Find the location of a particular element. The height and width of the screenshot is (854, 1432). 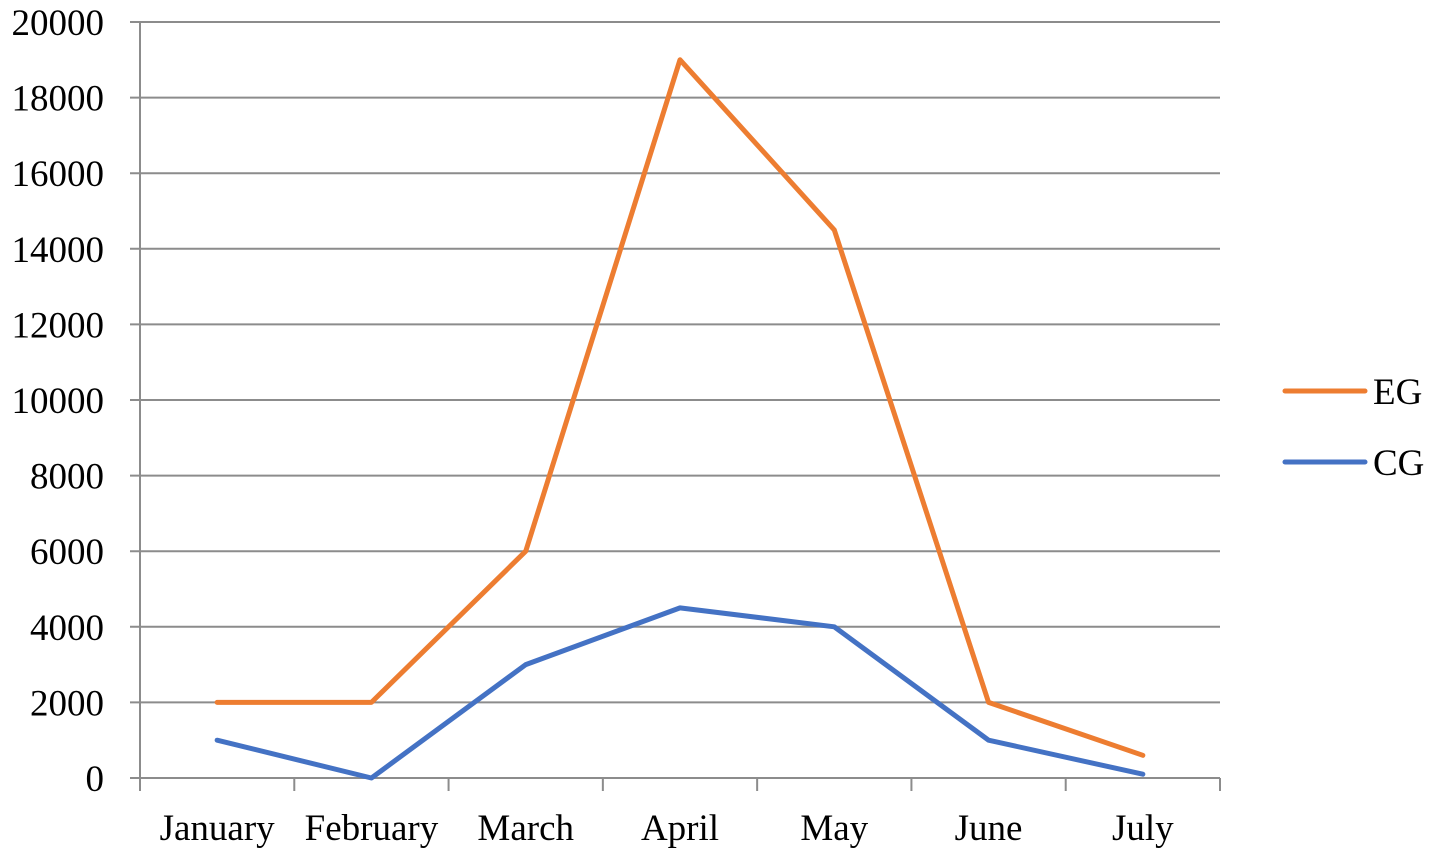

legend-label-eg: EG is located at coordinates (1397, 392).